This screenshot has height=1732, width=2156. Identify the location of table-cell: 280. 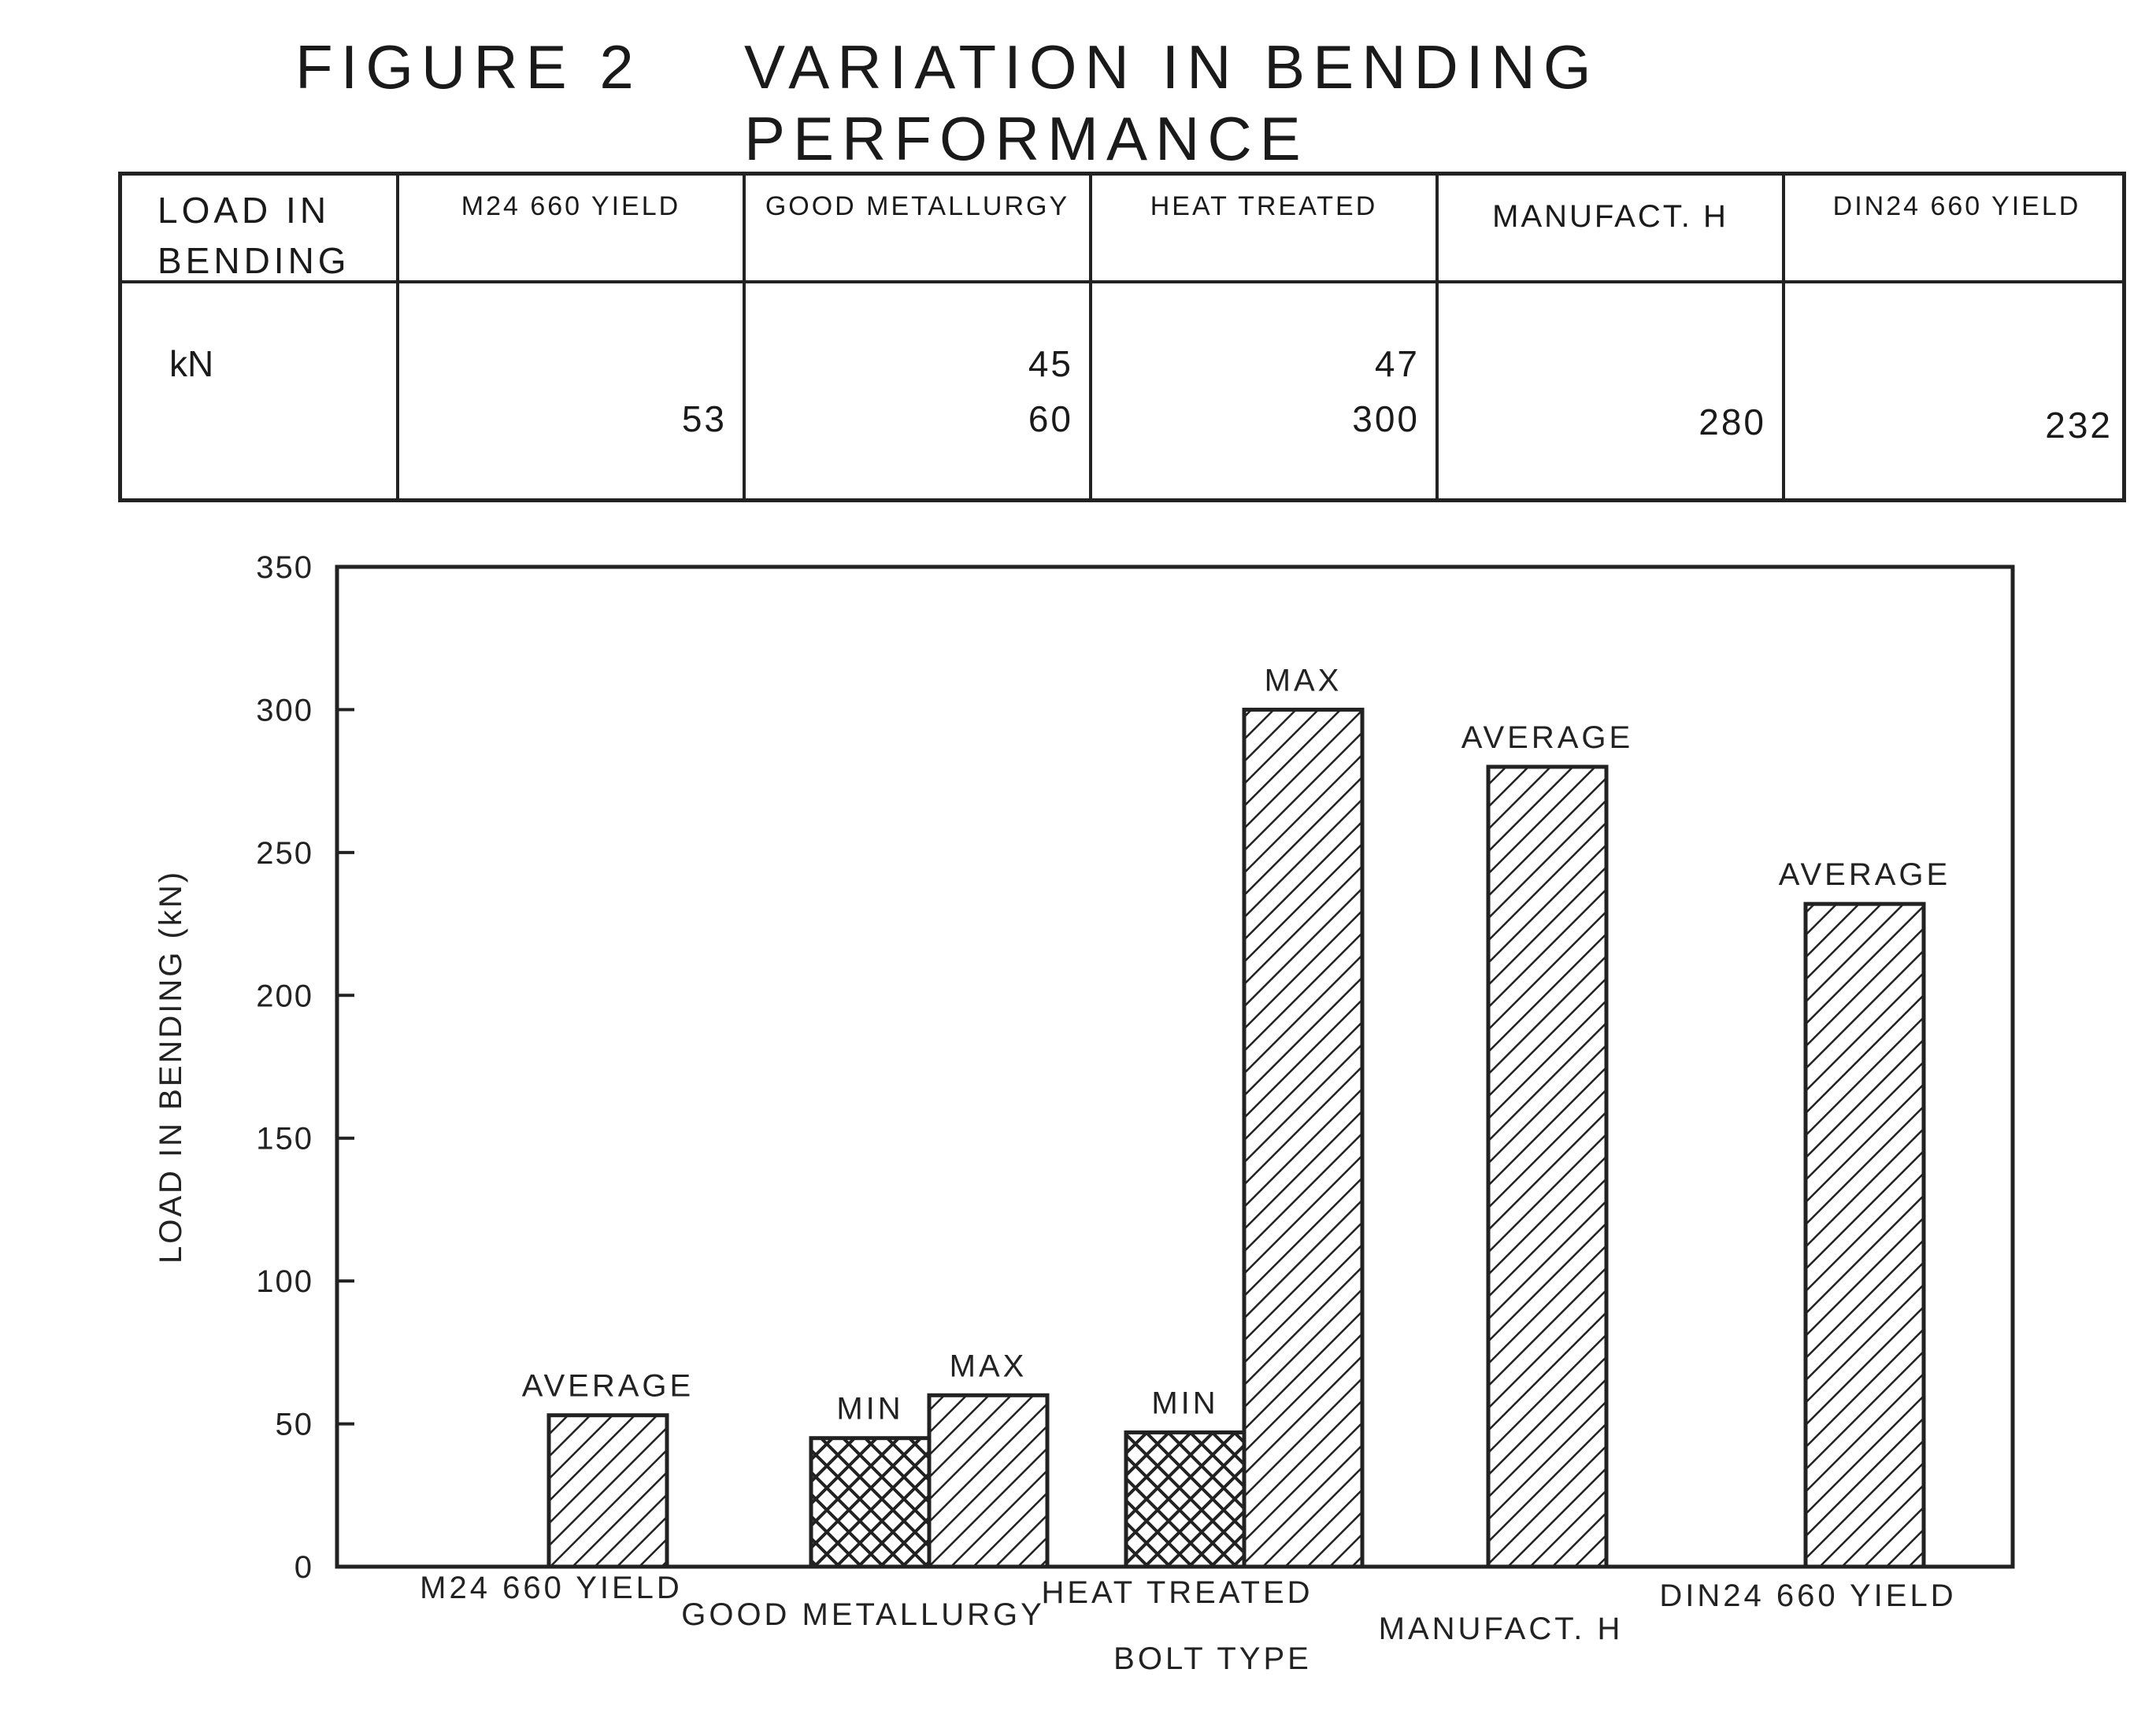
(1732, 422).